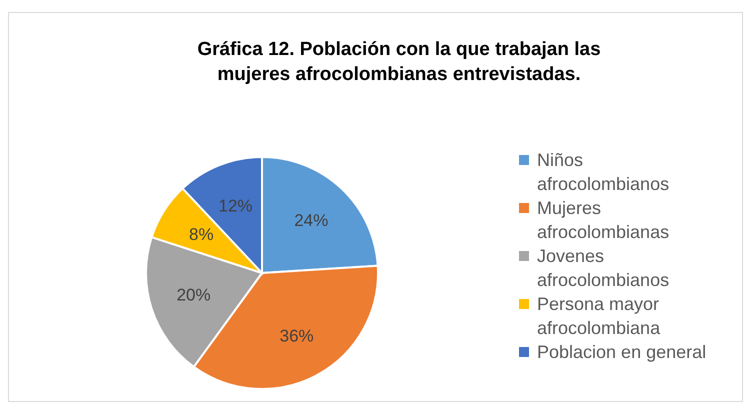 This screenshot has width=751, height=419. Describe the element at coordinates (603, 220) in the screenshot. I see `legend-label: Mujeres afrocolombianas` at that location.